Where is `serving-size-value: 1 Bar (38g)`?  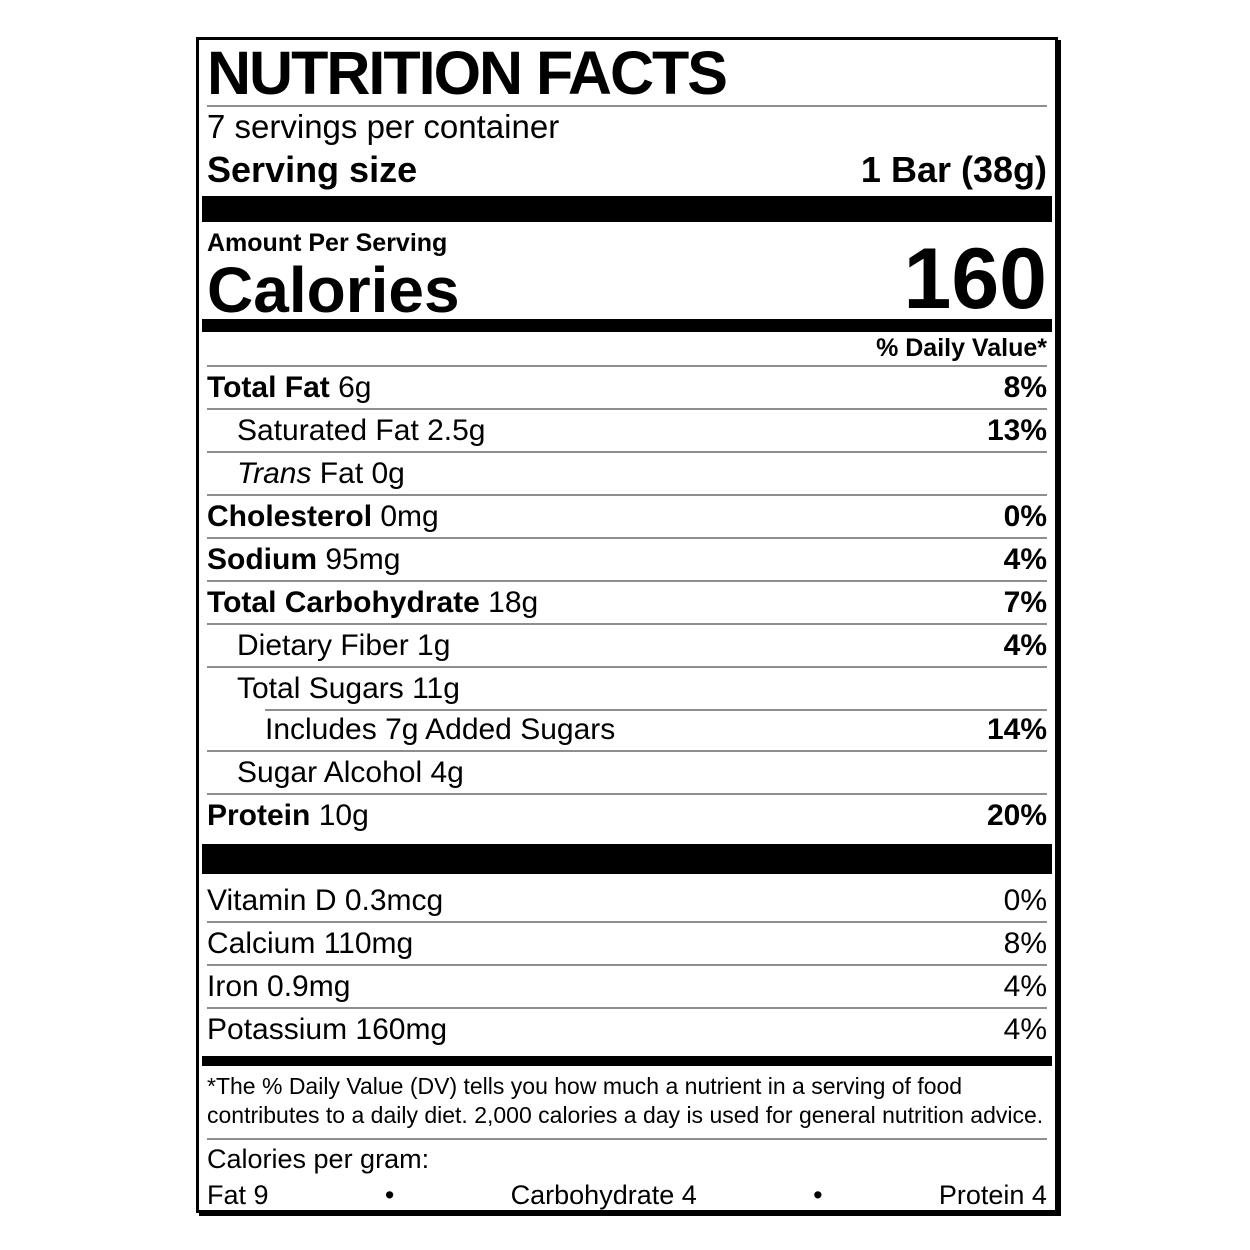
serving-size-value: 1 Bar (38g) is located at coordinates (953, 169).